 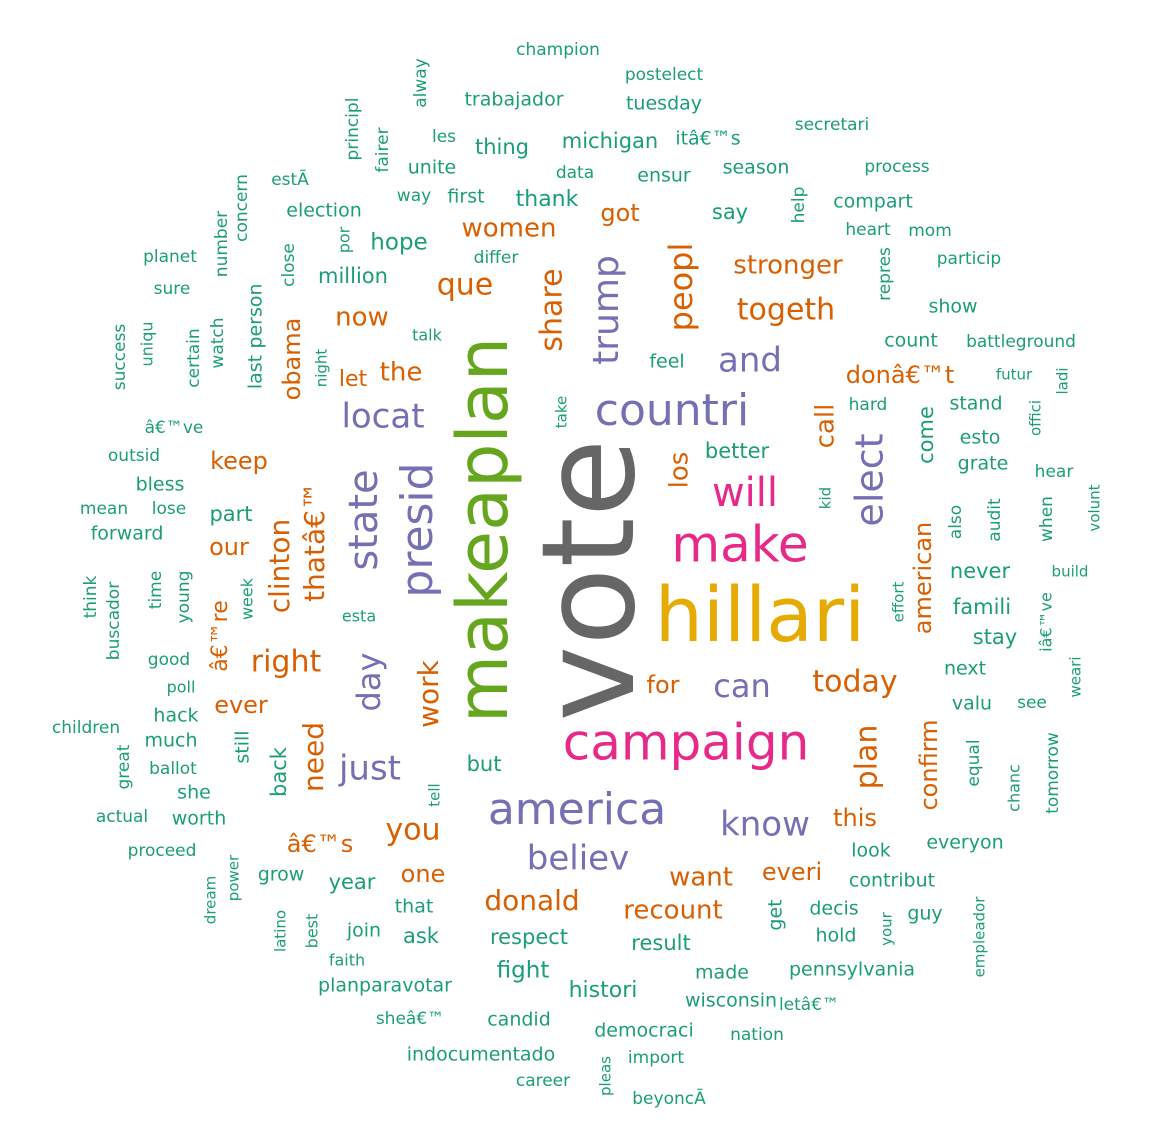 What do you see at coordinates (745, 493) in the screenshot?
I see `cloud-word: will` at bounding box center [745, 493].